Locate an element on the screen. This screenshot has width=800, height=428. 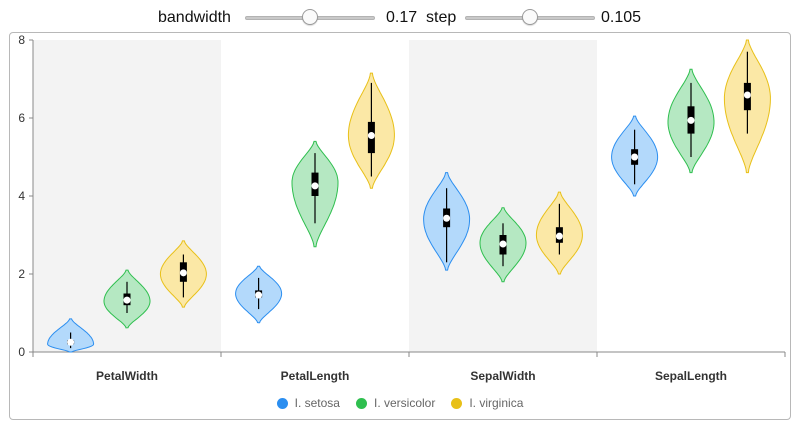
legend-label: I. versicolor is located at coordinates (404, 403).